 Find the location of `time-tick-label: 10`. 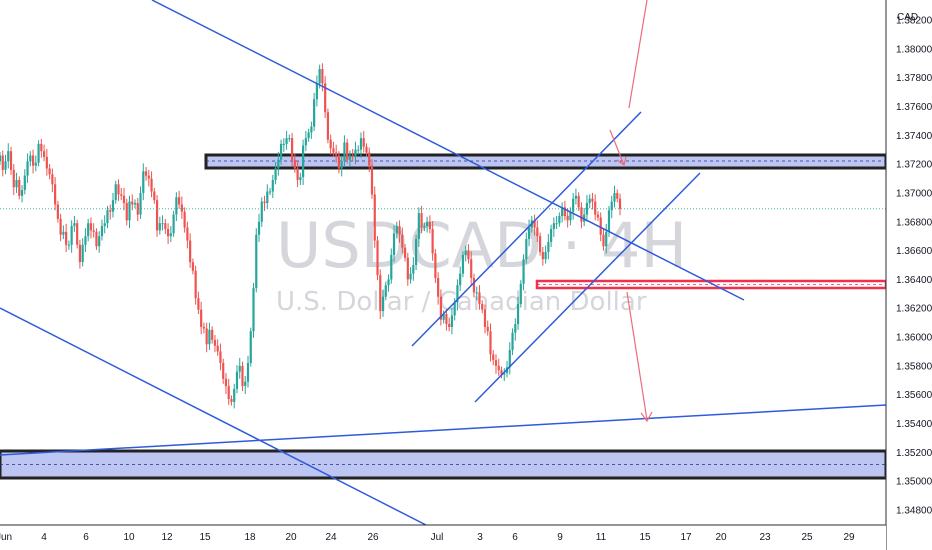

time-tick-label: 10 is located at coordinates (129, 537).